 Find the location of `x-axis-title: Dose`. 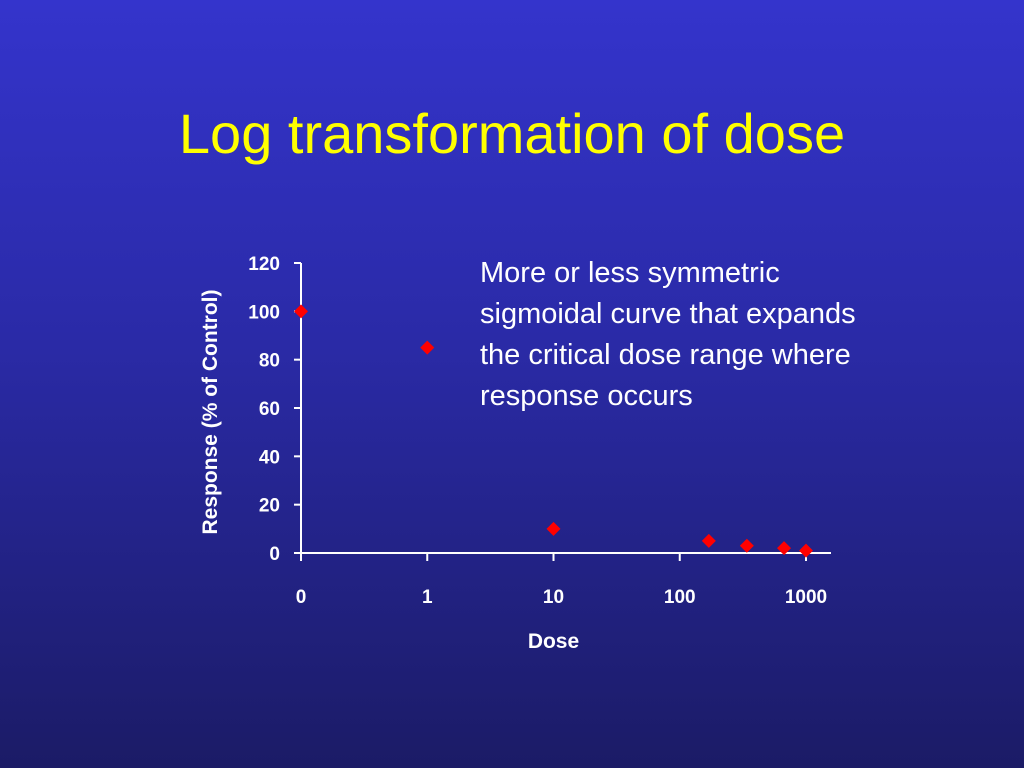

x-axis-title: Dose is located at coordinates (553, 641).